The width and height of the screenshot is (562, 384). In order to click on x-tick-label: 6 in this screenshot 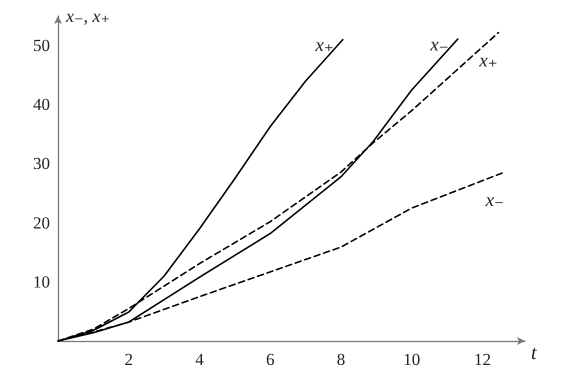, I will do `click(270, 359)`.